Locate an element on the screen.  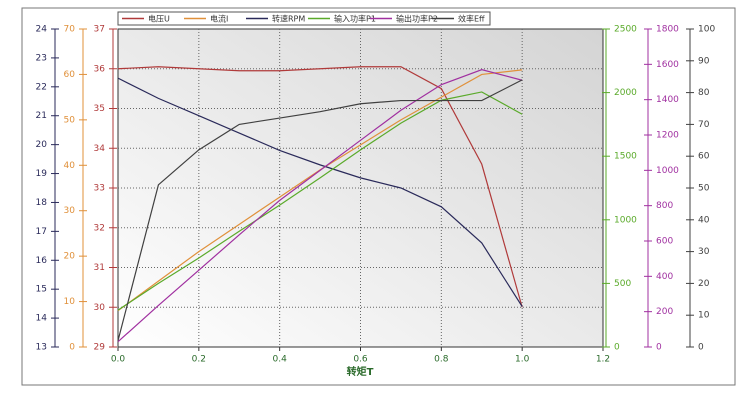
y-tick-label: 13 is located at coordinates (41, 348).